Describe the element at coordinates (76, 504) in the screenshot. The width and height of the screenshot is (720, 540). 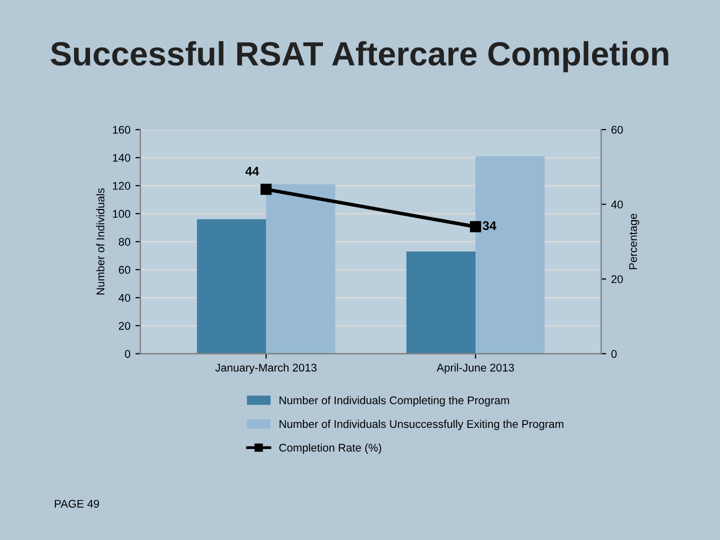
I see `text: PAGE 49` at that location.